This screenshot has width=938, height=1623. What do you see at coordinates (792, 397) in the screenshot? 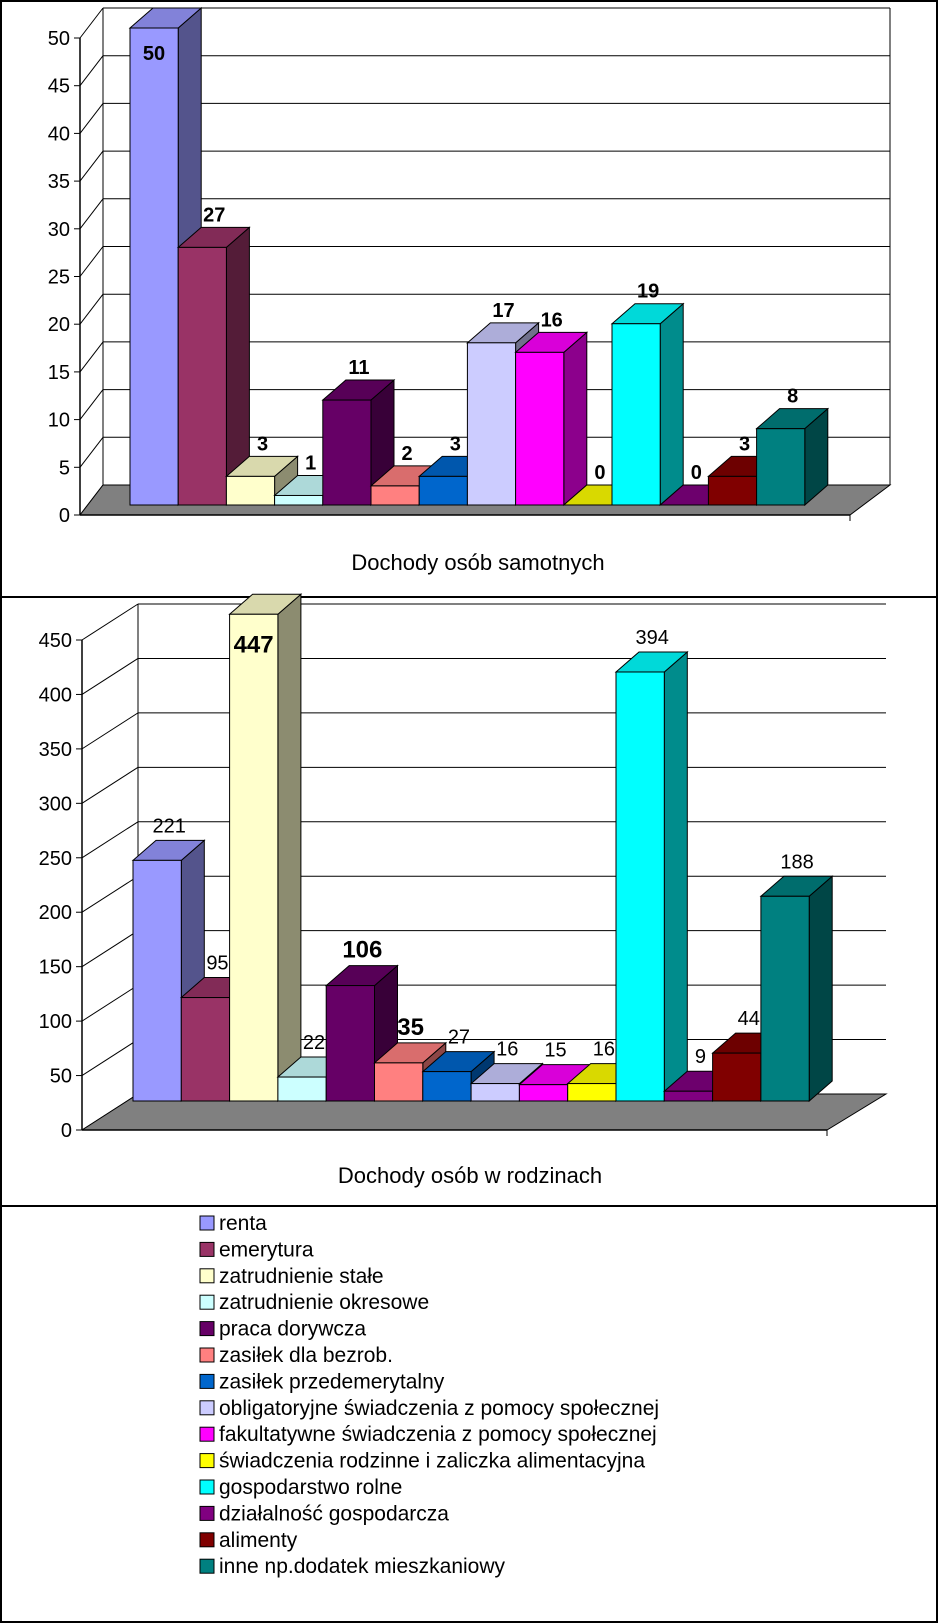
I see `data-label: 8` at bounding box center [792, 397].